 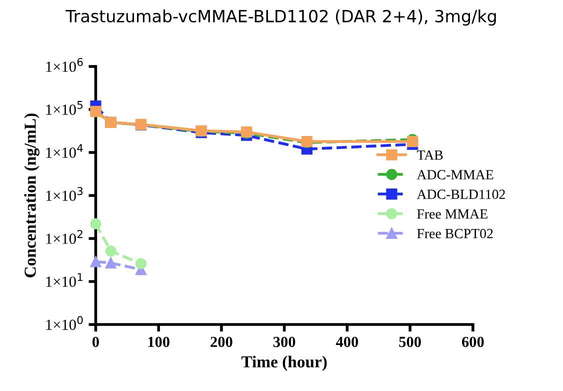 I want to click on x-tick-label: 0, so click(x=95, y=342).